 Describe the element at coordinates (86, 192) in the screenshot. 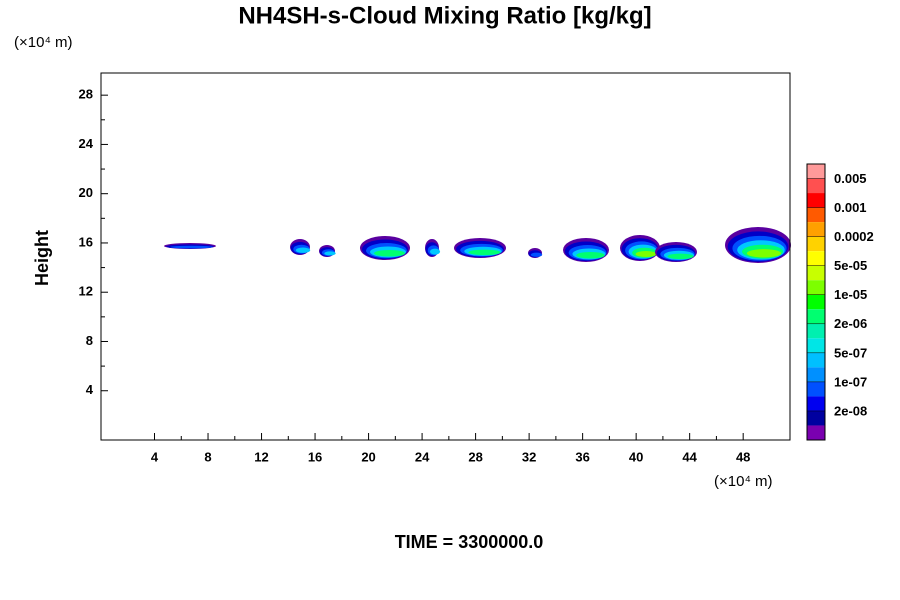

I see `y-tick-label: 20` at that location.